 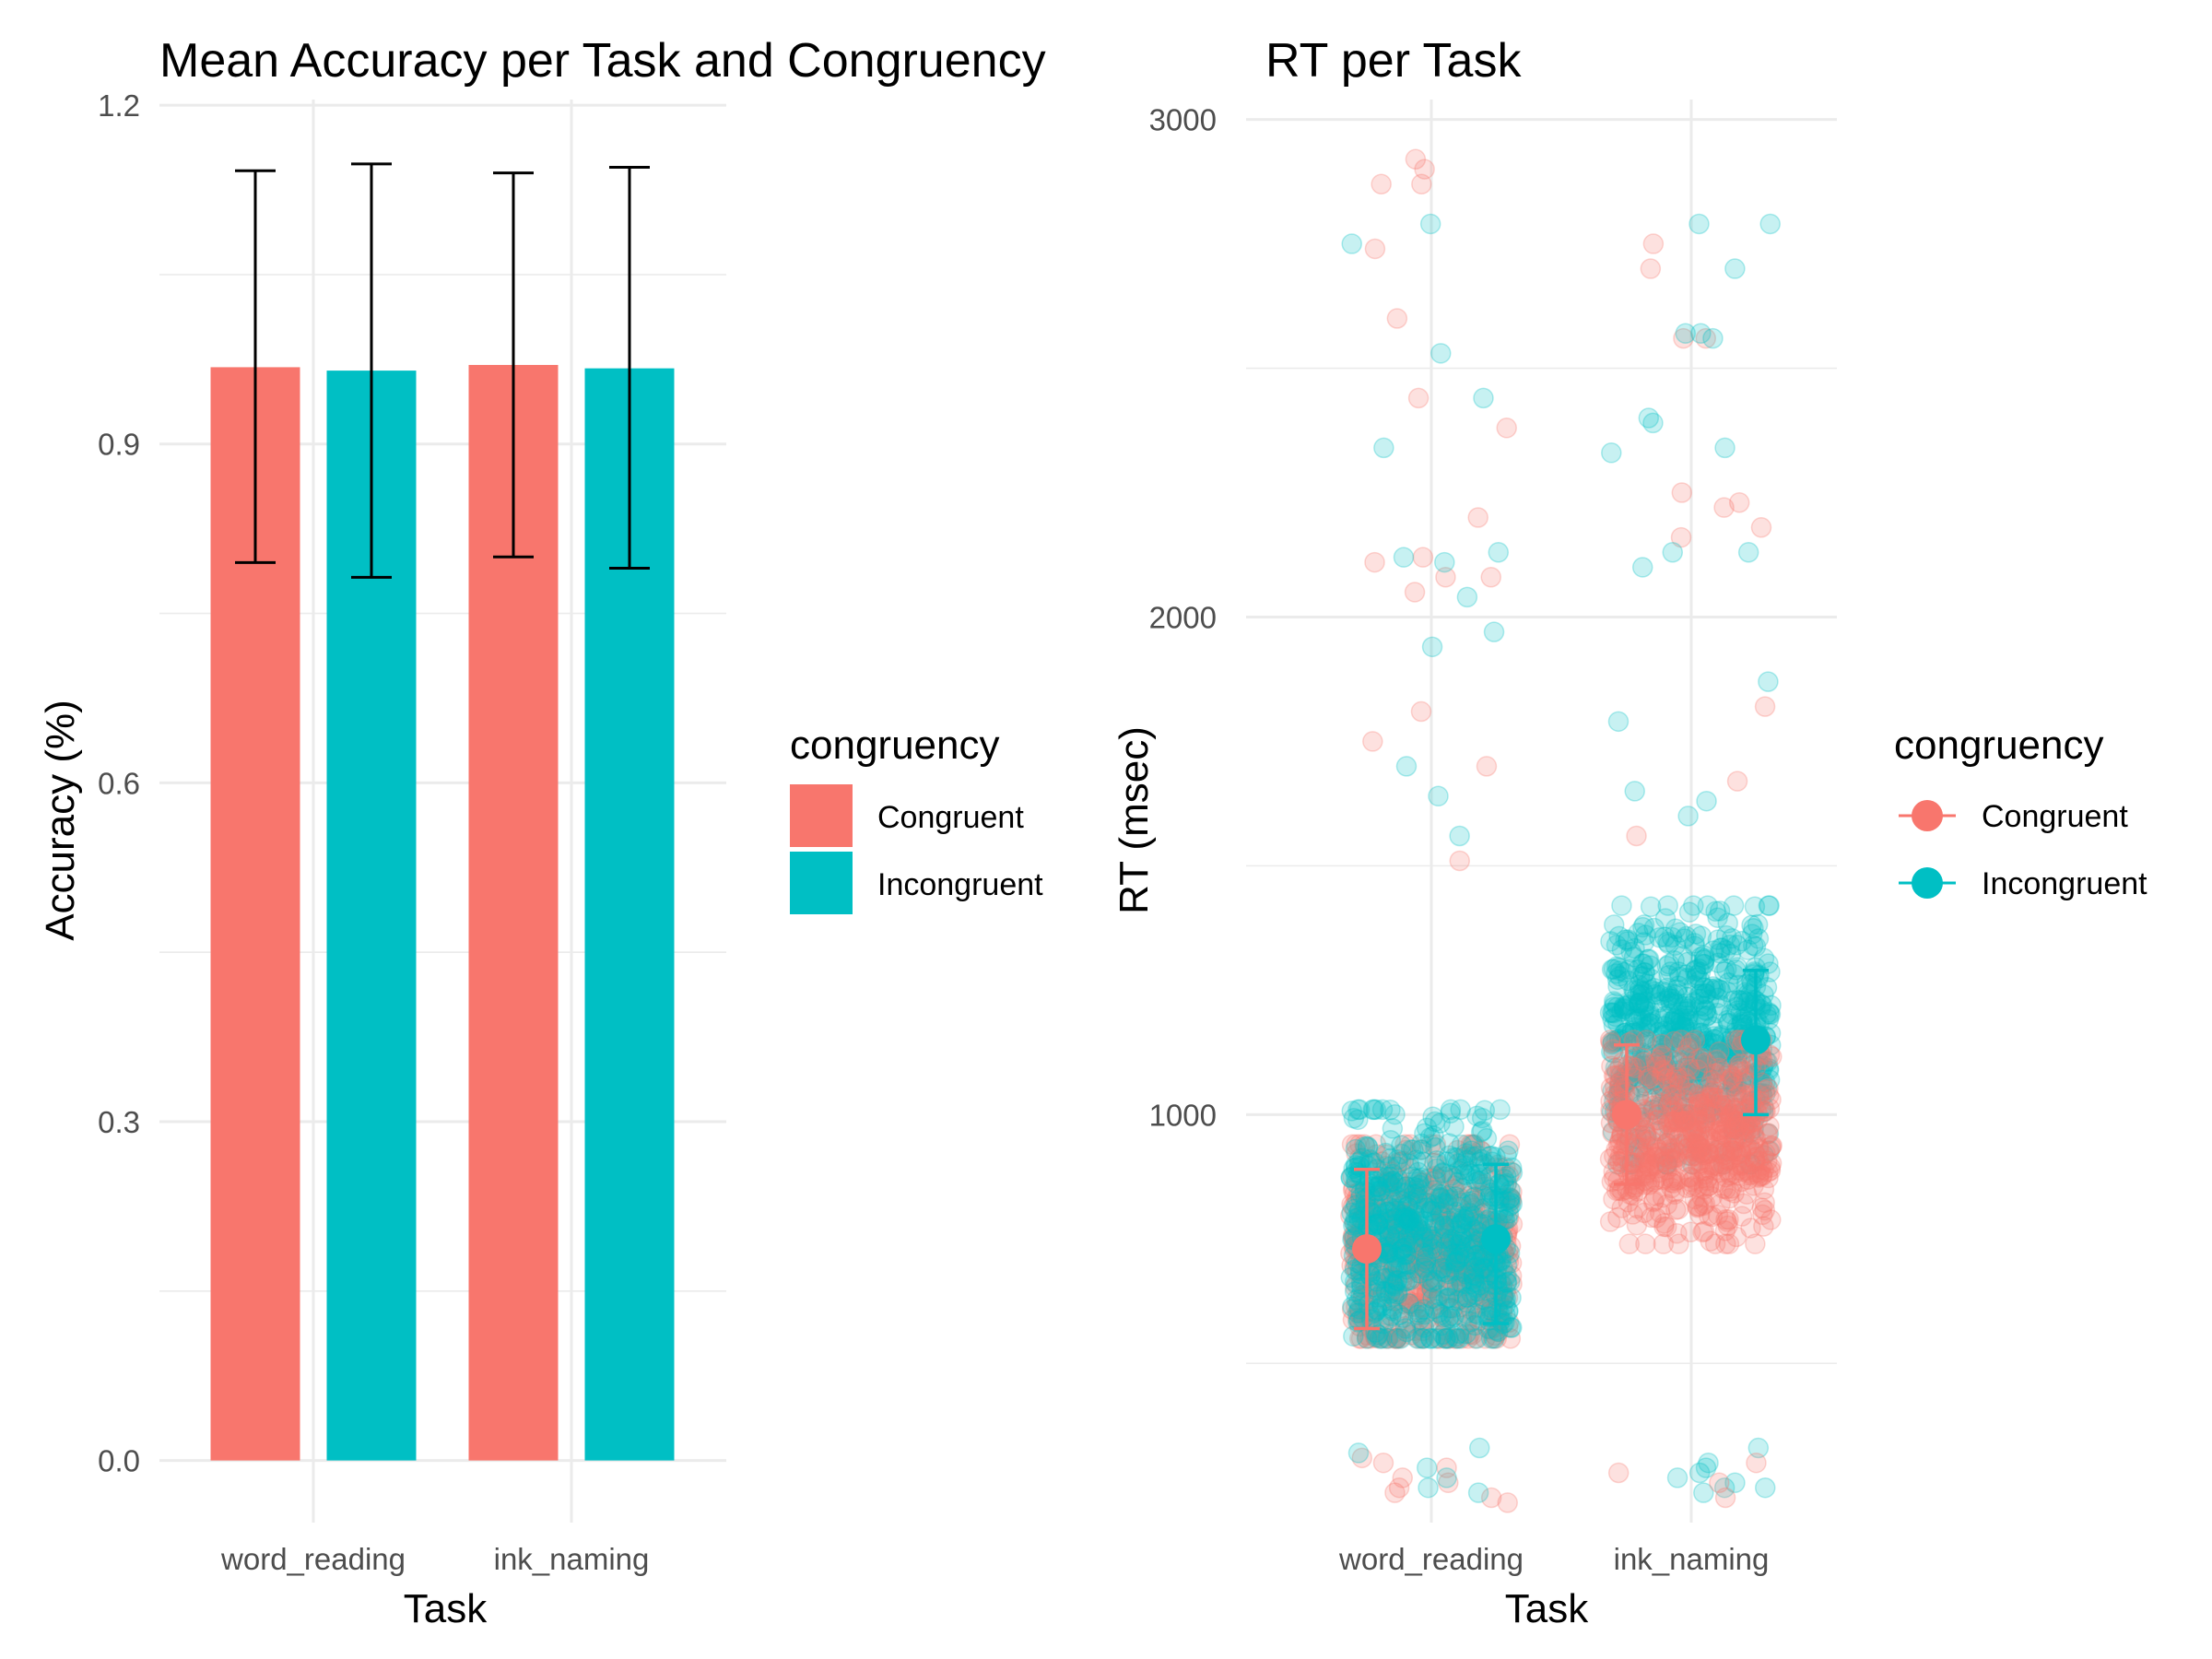 What do you see at coordinates (434, 1559) in the screenshot?
I see `accuracy-x-tick-labels: word_reading ink_naming` at bounding box center [434, 1559].